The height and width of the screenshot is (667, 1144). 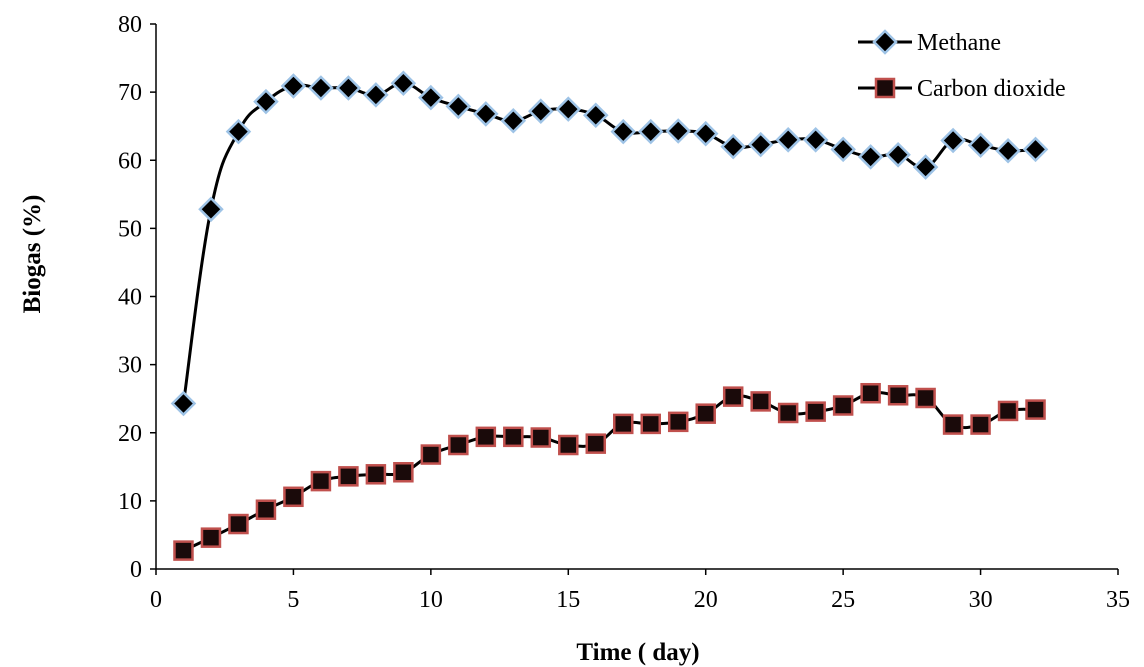 I want to click on y-tick-label: 80, so click(x=130, y=25).